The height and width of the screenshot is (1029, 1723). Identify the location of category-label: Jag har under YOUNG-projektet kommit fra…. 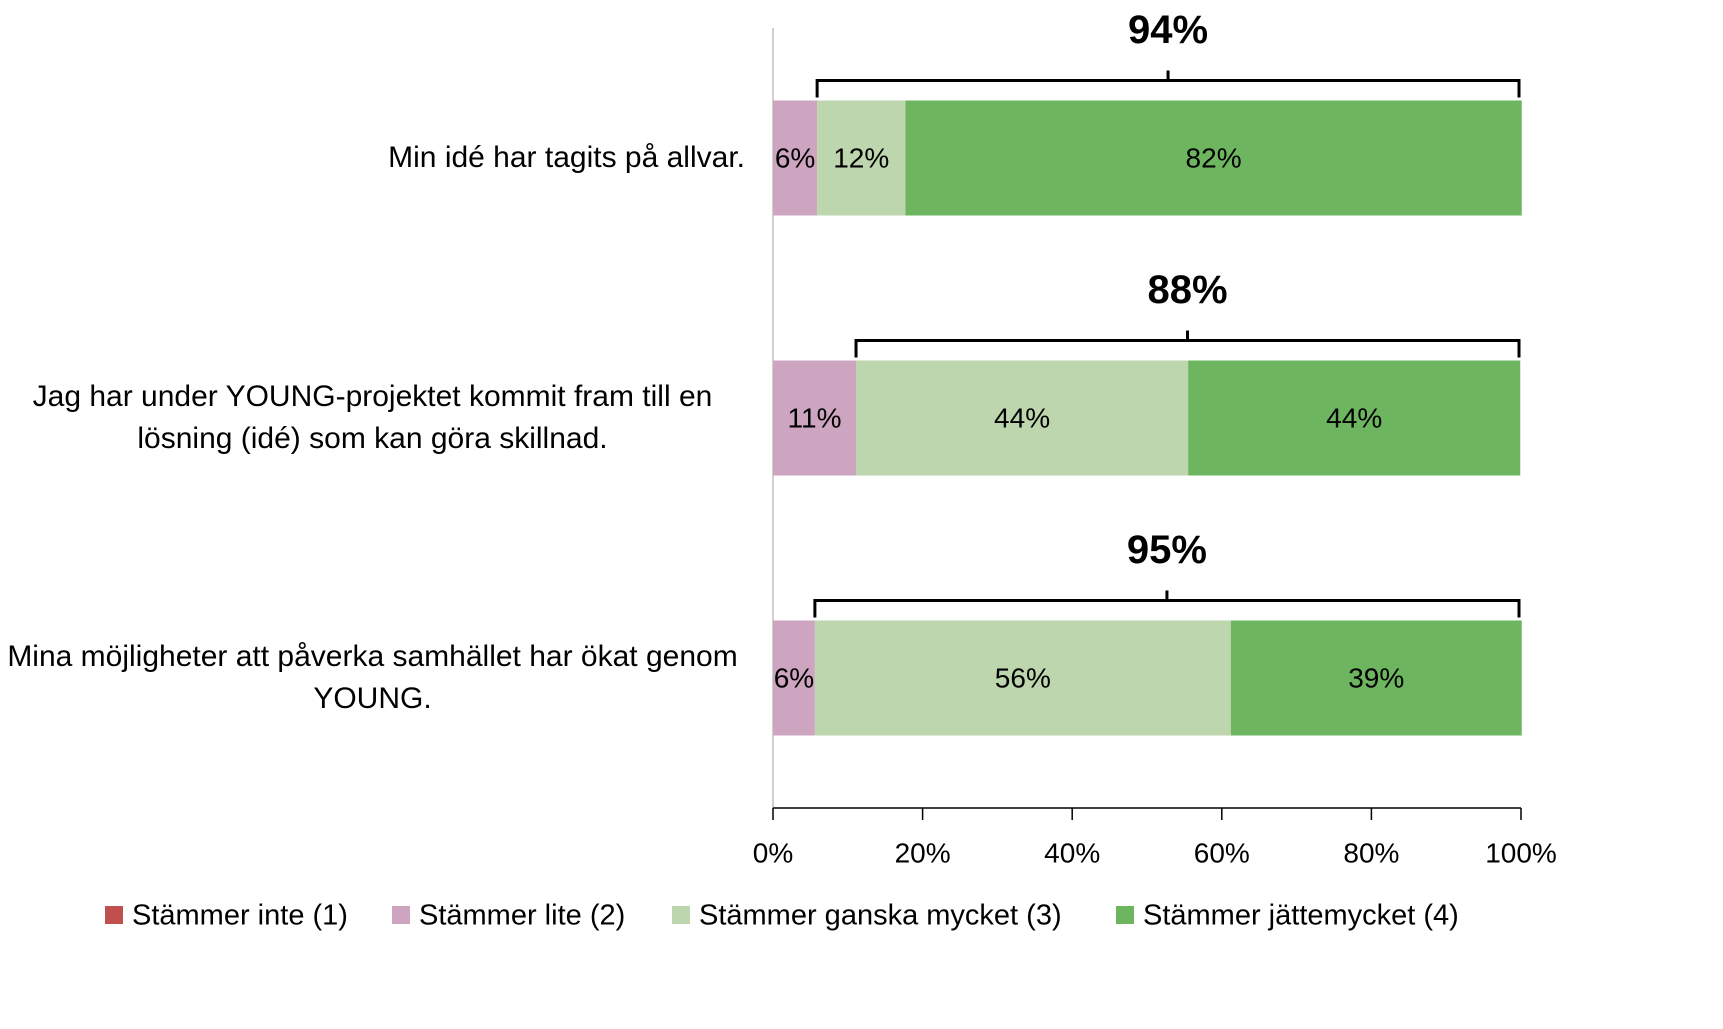
(372, 418).